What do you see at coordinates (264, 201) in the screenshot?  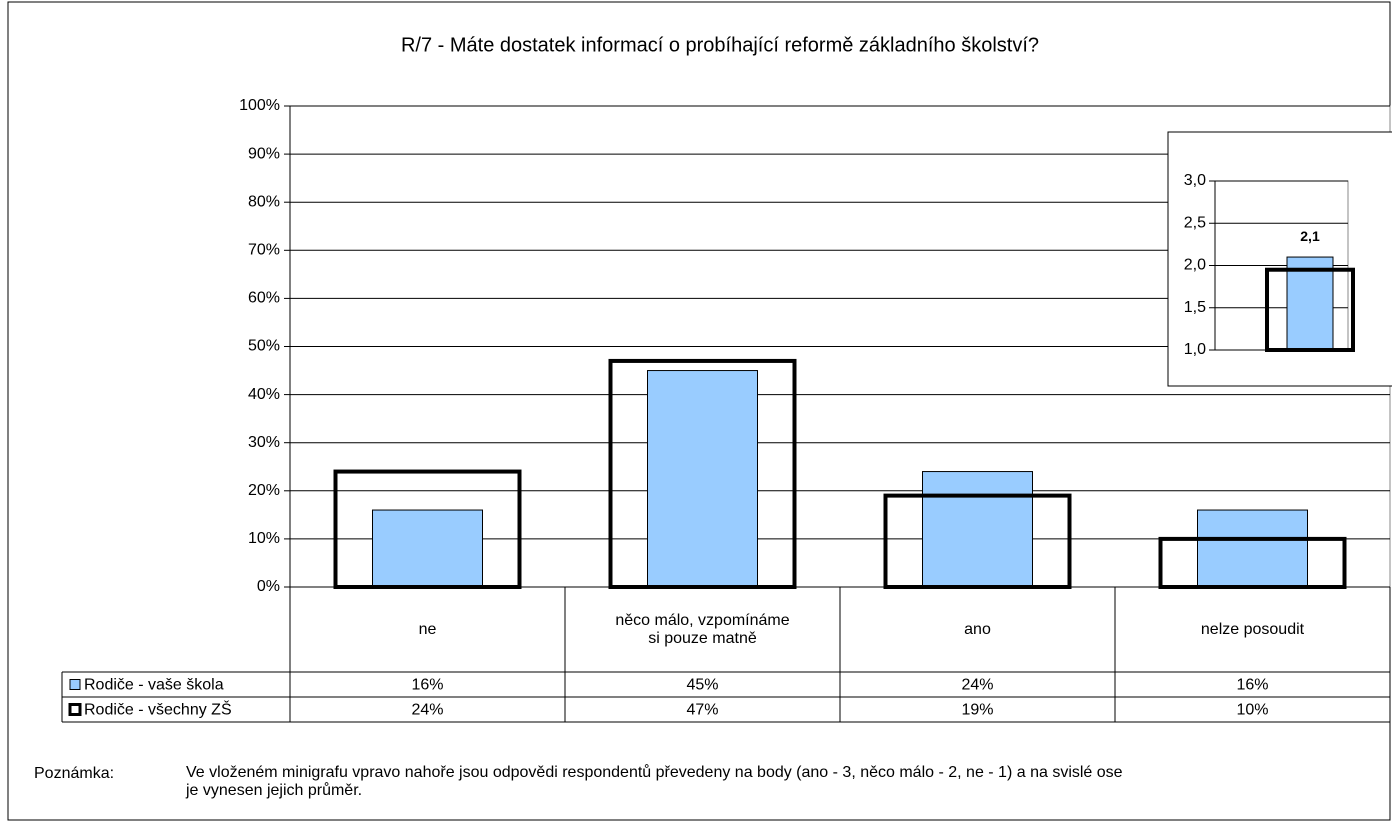 I see `y-tick-label: 80%` at bounding box center [264, 201].